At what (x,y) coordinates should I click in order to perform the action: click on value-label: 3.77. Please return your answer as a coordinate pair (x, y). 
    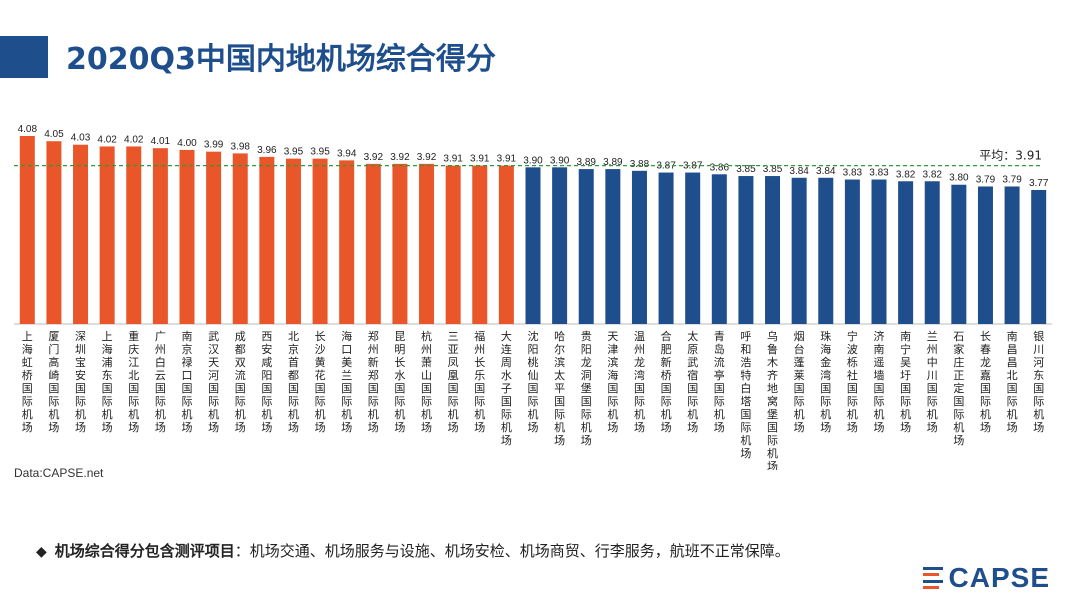
    Looking at the image, I should click on (1039, 183).